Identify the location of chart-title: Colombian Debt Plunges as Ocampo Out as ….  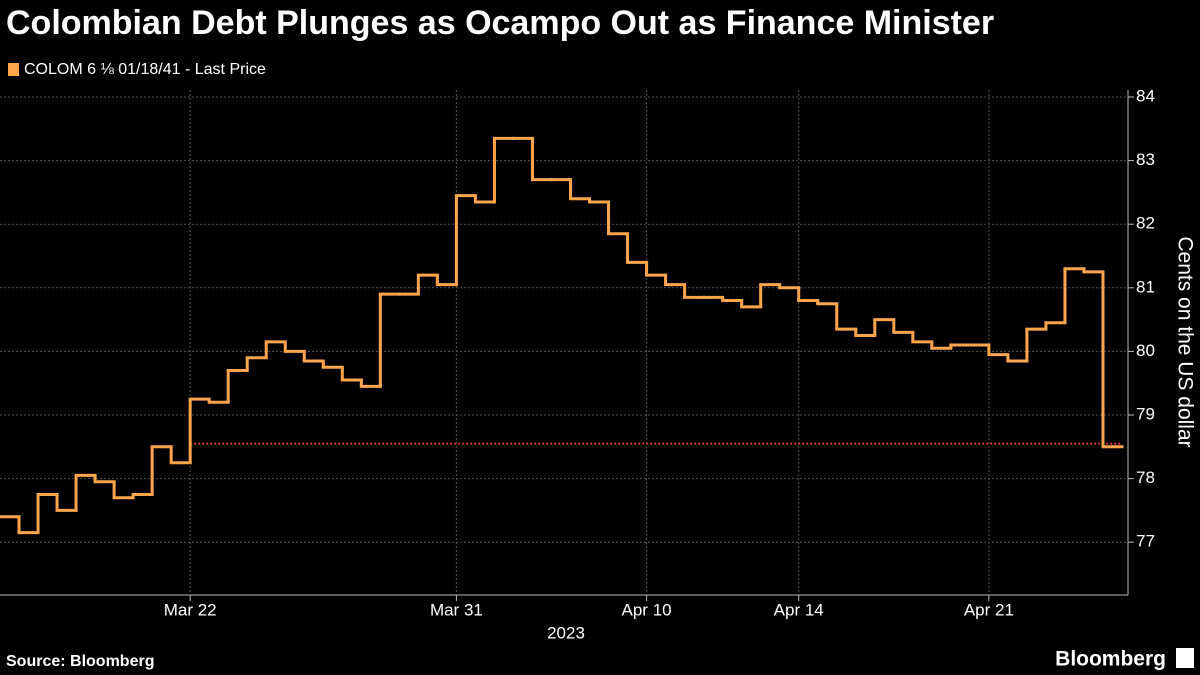
(500, 23).